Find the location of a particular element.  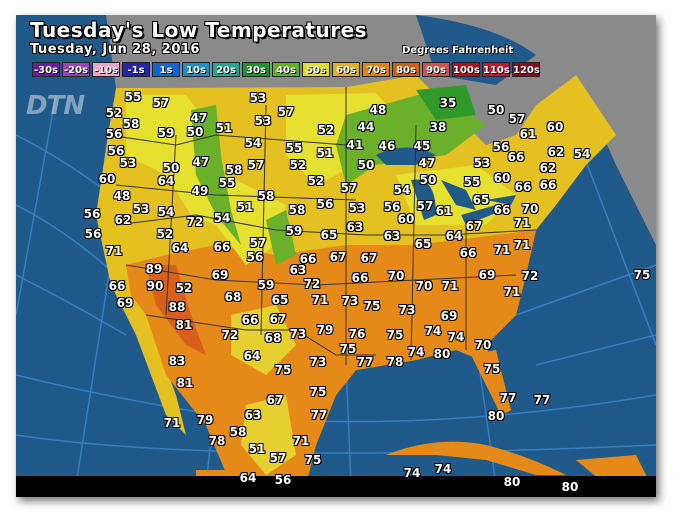

bottom-bar is located at coordinates (336, 486).